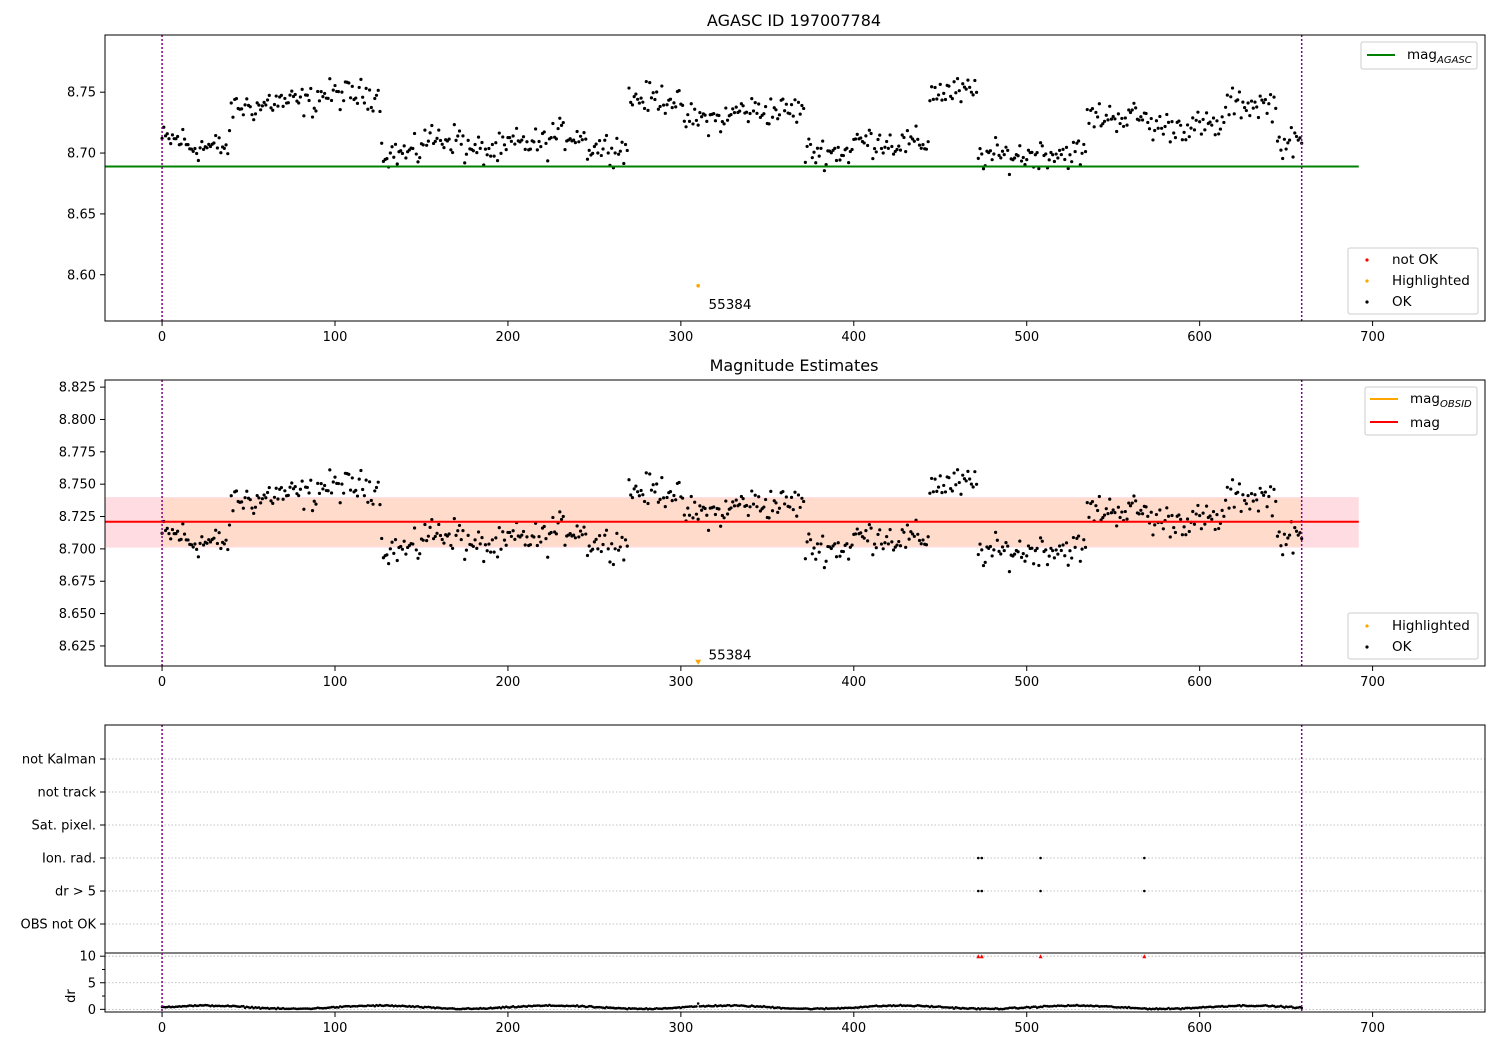  Describe the element at coordinates (508, 337) in the screenshot. I see `agasc-xtick-label: 200` at that location.